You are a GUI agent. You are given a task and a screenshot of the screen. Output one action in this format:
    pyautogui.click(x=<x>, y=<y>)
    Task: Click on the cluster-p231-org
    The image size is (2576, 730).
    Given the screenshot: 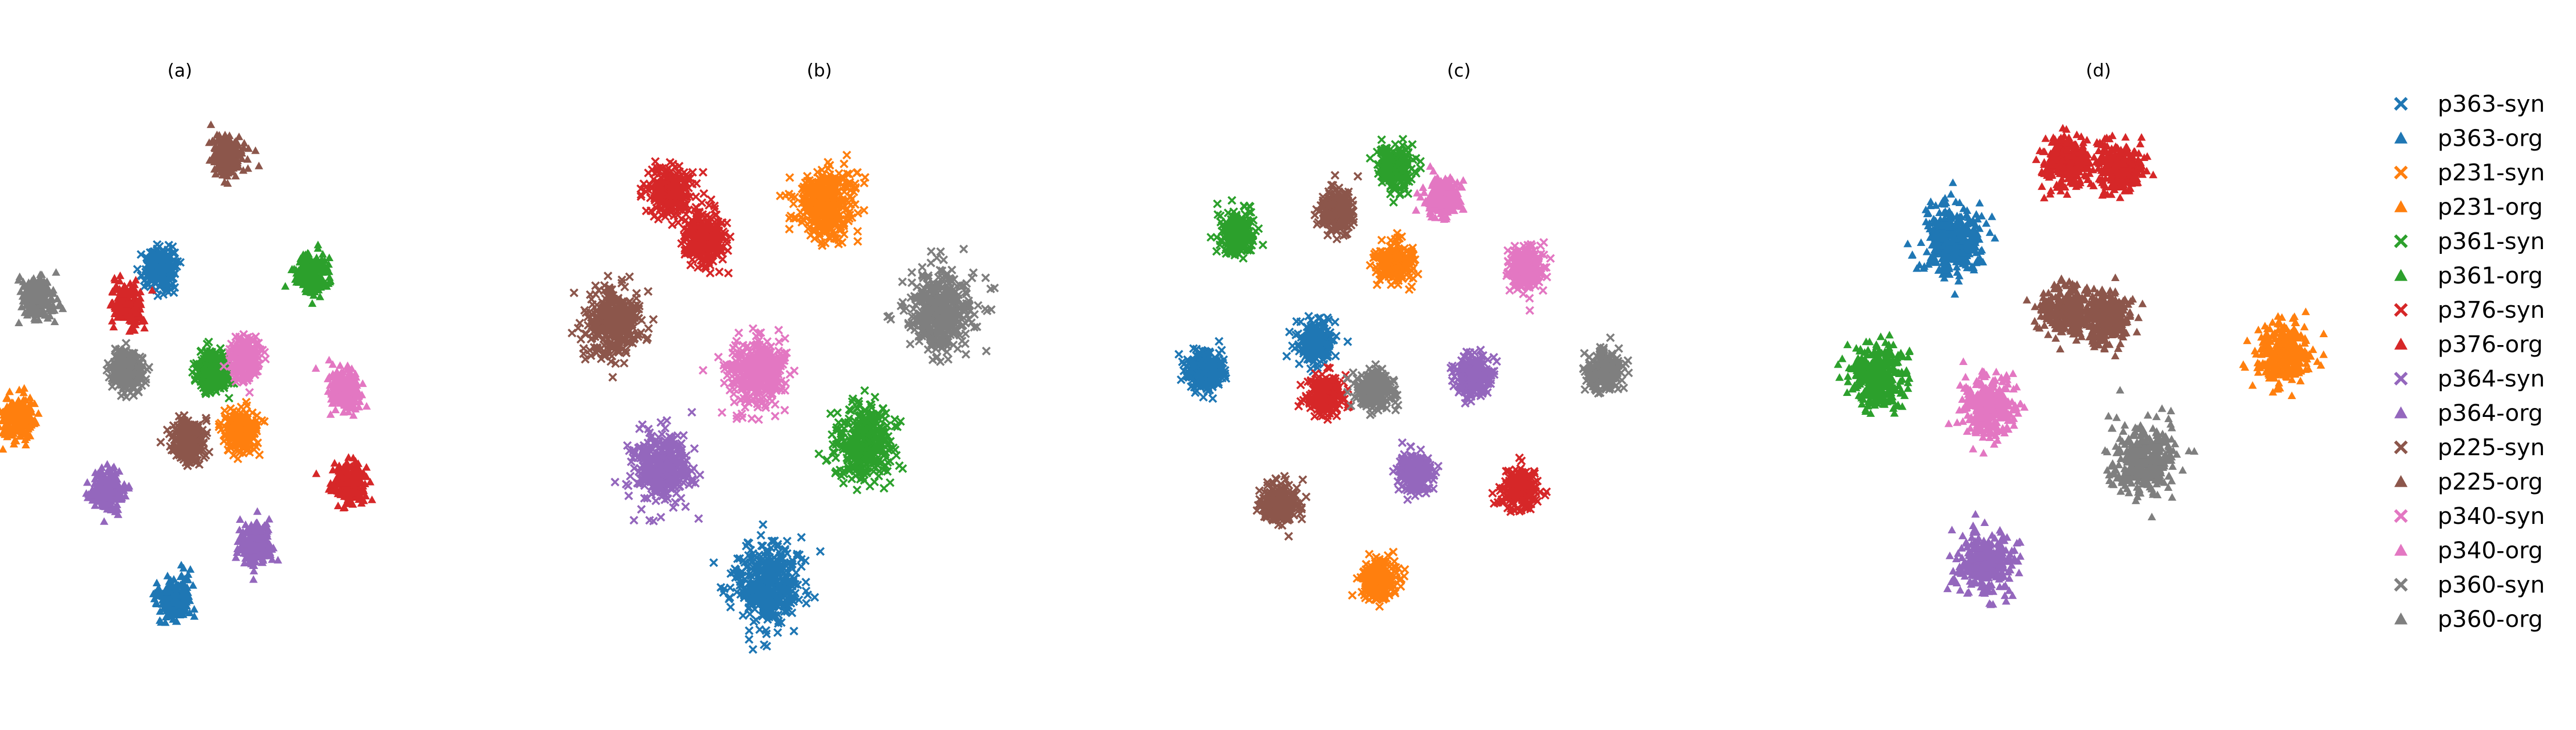 What is the action you would take?
    pyautogui.click(x=21, y=418)
    